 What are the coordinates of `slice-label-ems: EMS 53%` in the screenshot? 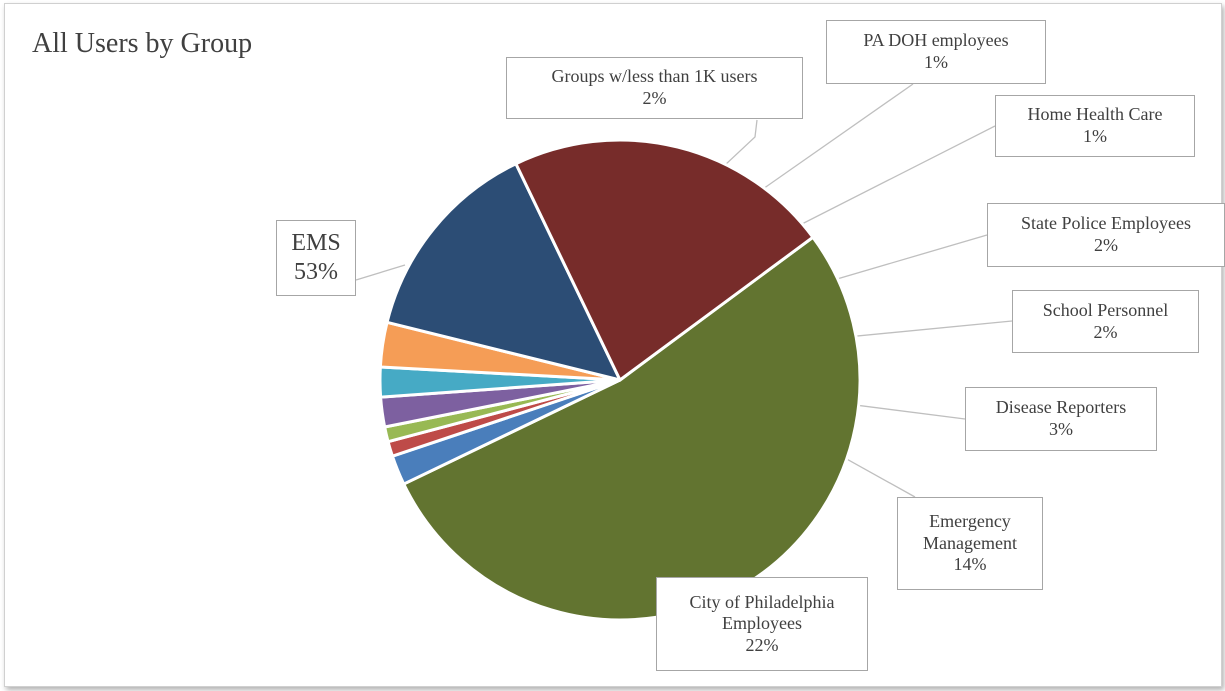 It's located at (316, 258).